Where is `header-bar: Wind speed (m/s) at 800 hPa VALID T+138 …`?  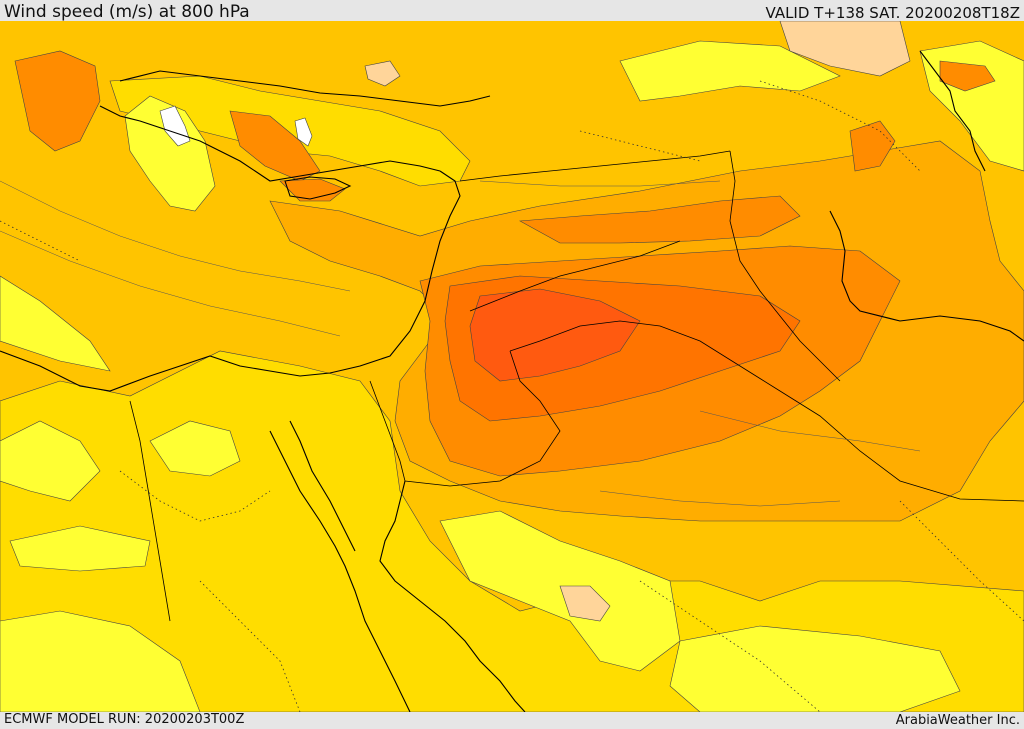 header-bar: Wind speed (m/s) at 800 hPa VALID T+138 … is located at coordinates (512, 11).